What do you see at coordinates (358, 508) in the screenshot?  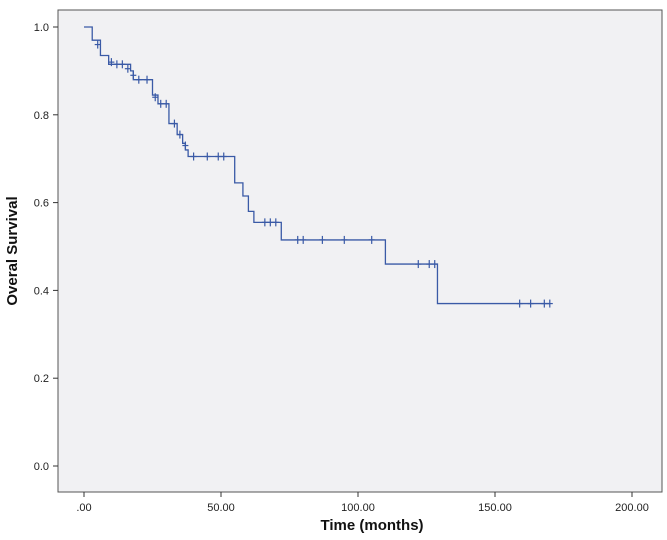 I see `x-tick-label: 100.00` at bounding box center [358, 508].